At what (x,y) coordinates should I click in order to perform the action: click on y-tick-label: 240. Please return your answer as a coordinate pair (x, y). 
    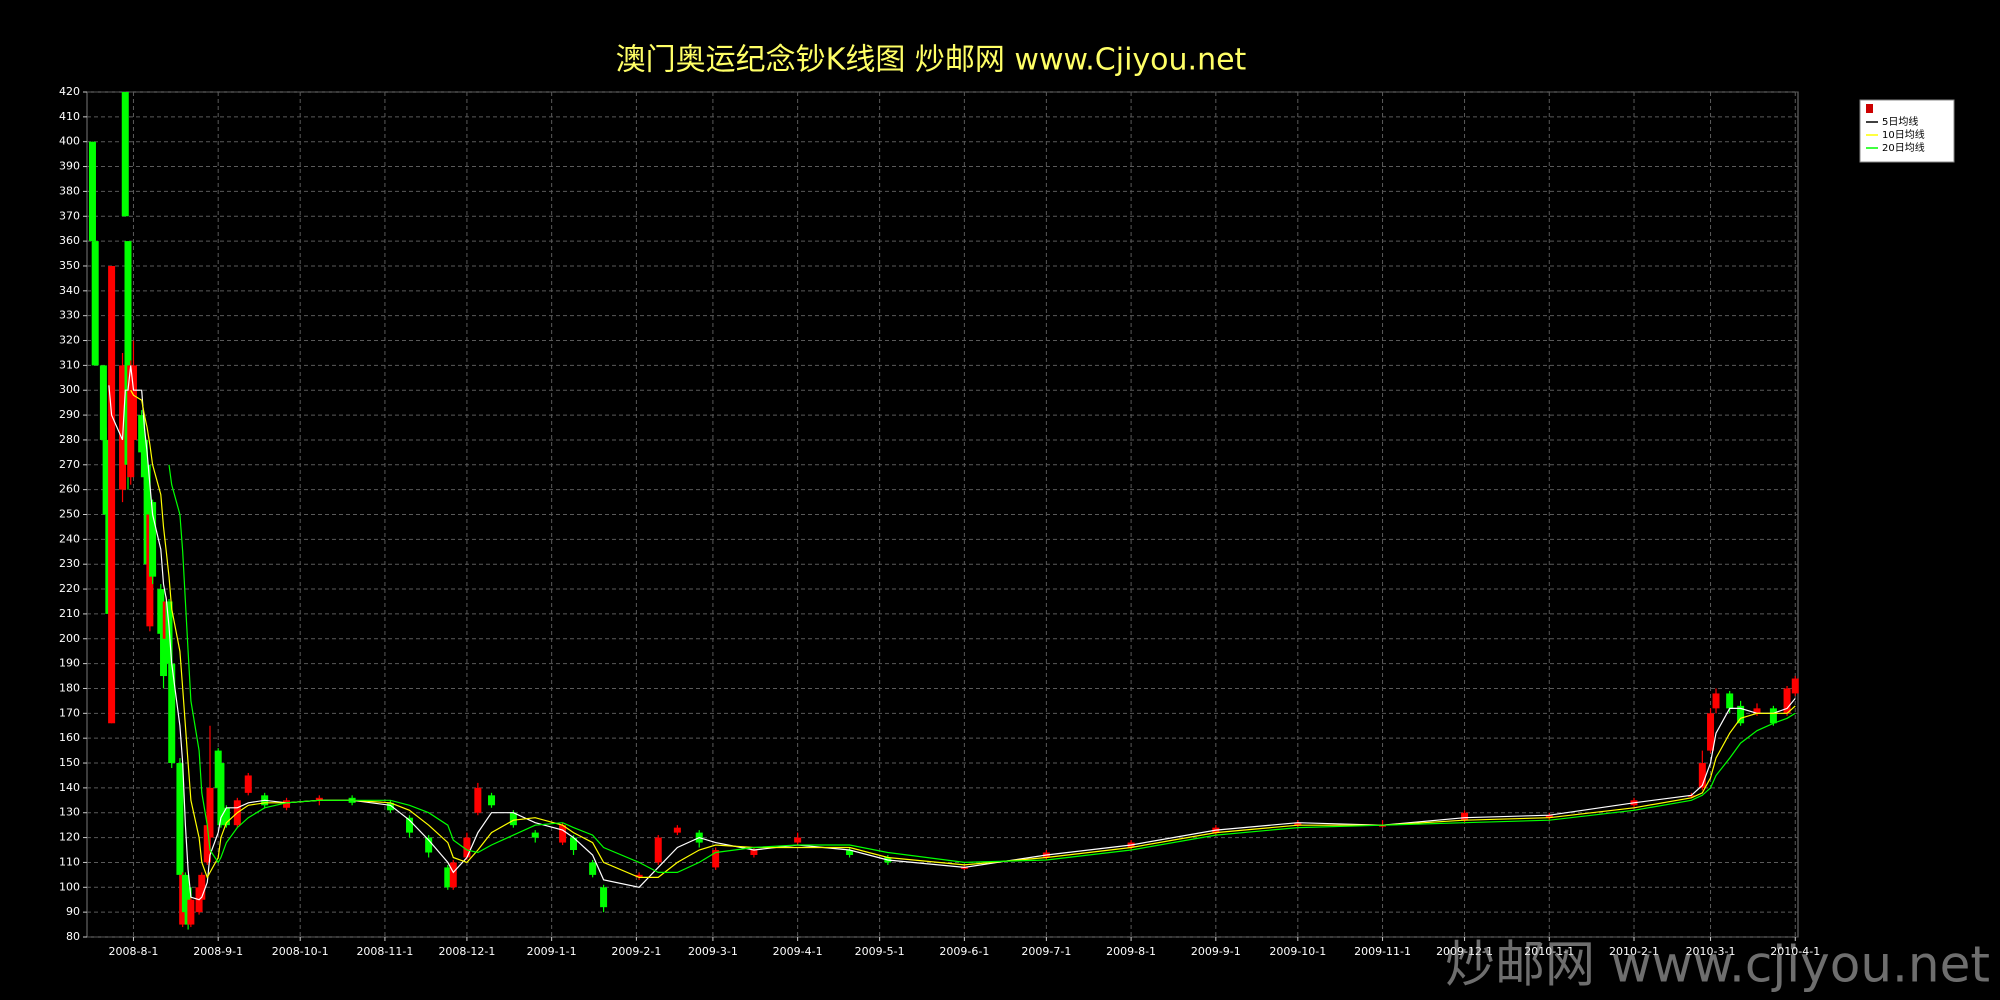
    Looking at the image, I should click on (69, 538).